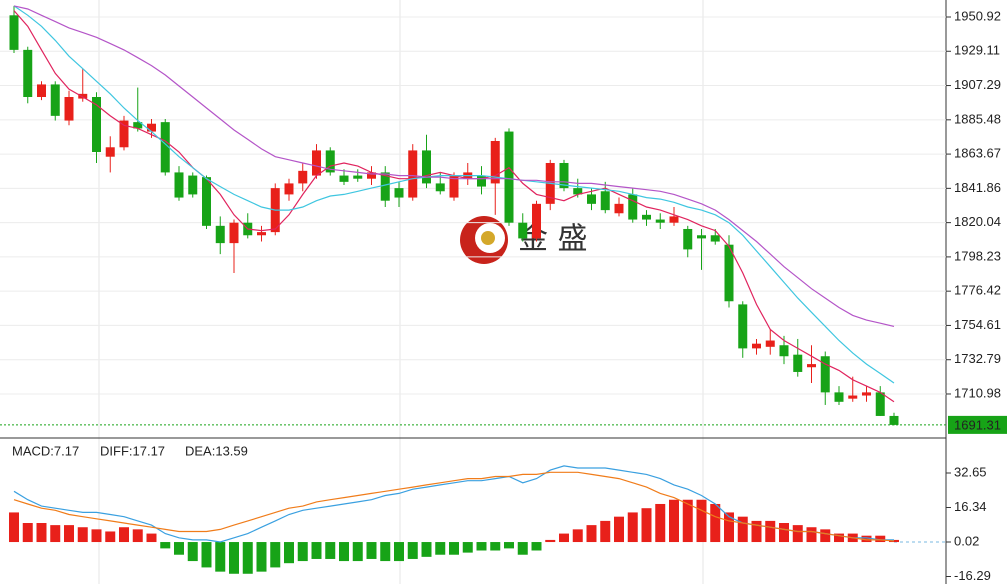 The image size is (1007, 584). Describe the element at coordinates (977, 118) in the screenshot. I see `y-tick-label: 1885.48` at that location.